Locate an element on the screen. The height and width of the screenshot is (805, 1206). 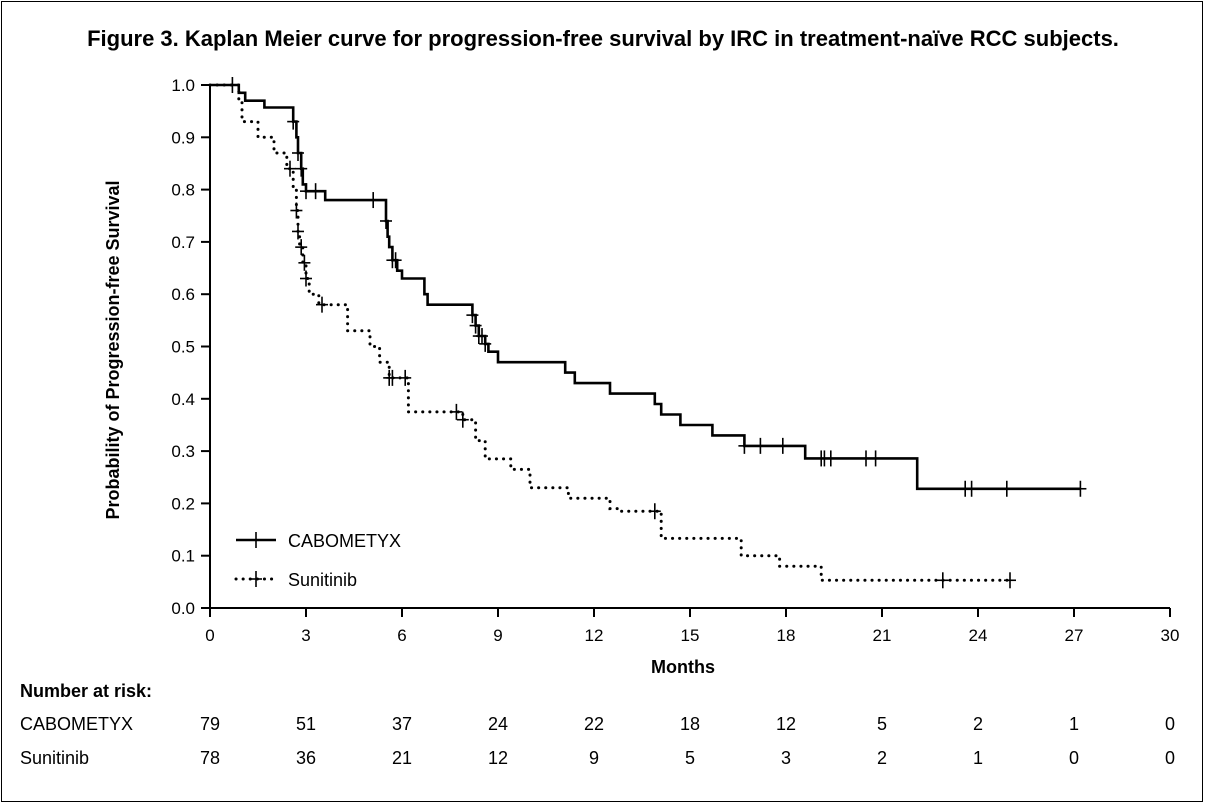
x-tick-label: 27 is located at coordinates (1074, 635).